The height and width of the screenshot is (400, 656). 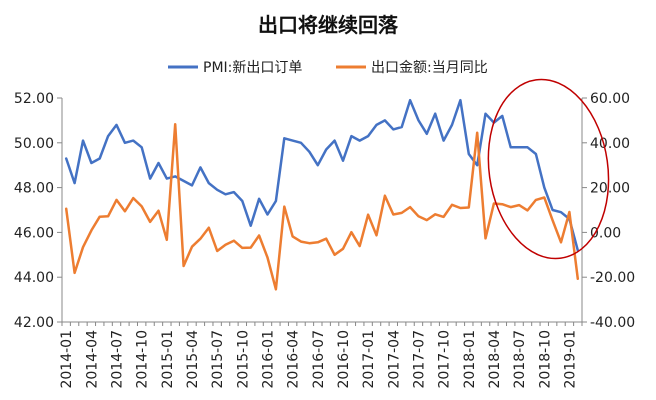 I want to click on left-tick-label: 46.00, so click(x=34, y=233).